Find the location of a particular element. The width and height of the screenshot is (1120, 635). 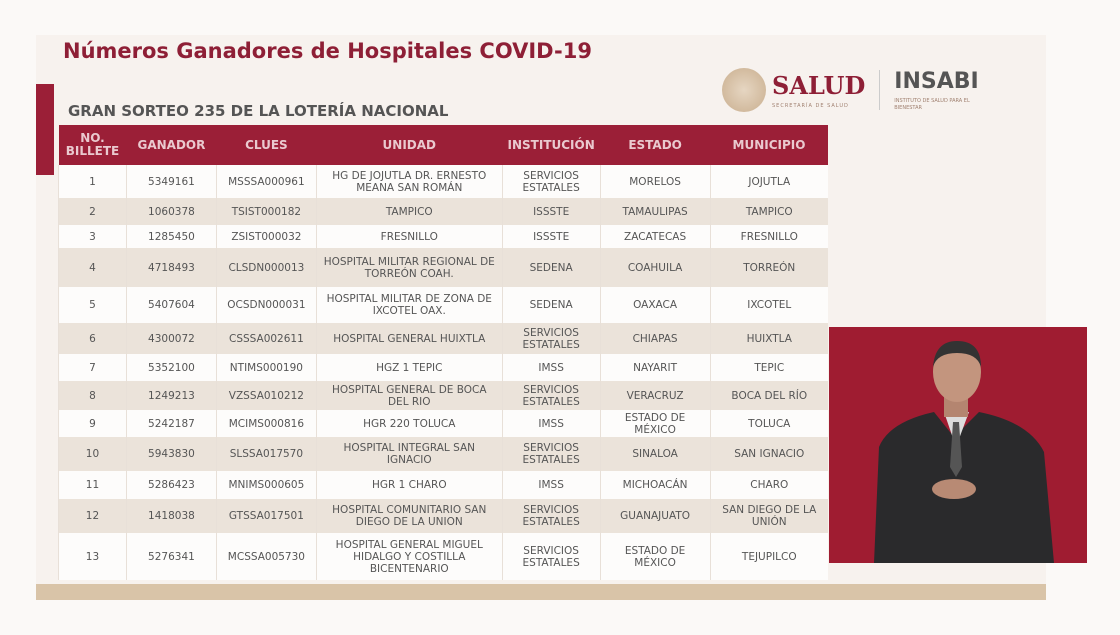

table-cell: MORELOS is located at coordinates (655, 181).